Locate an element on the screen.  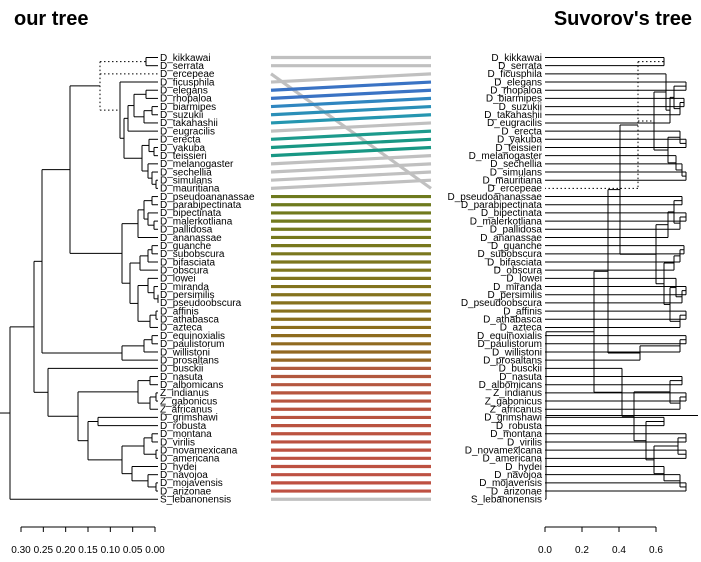
left-tip-label: D_suzukii is located at coordinates (181, 115).